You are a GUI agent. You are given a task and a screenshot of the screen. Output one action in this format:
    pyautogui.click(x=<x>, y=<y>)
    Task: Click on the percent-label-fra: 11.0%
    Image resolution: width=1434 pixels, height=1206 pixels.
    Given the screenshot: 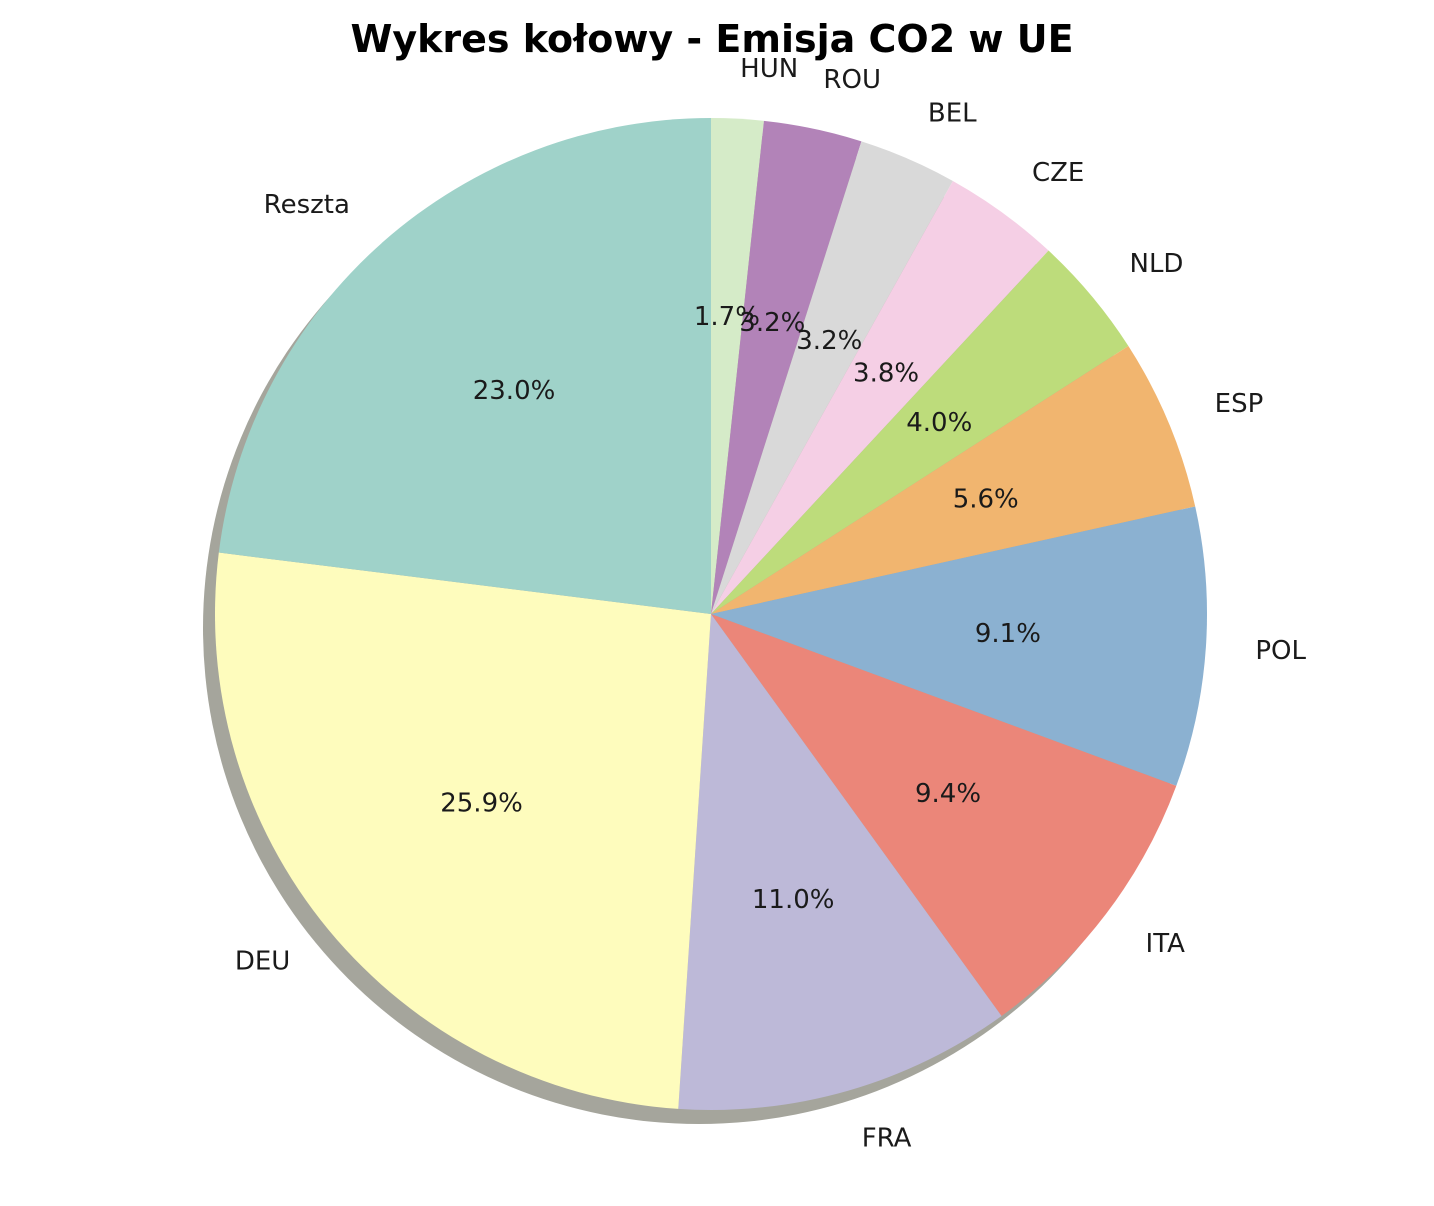 What is the action you would take?
    pyautogui.click(x=793, y=900)
    